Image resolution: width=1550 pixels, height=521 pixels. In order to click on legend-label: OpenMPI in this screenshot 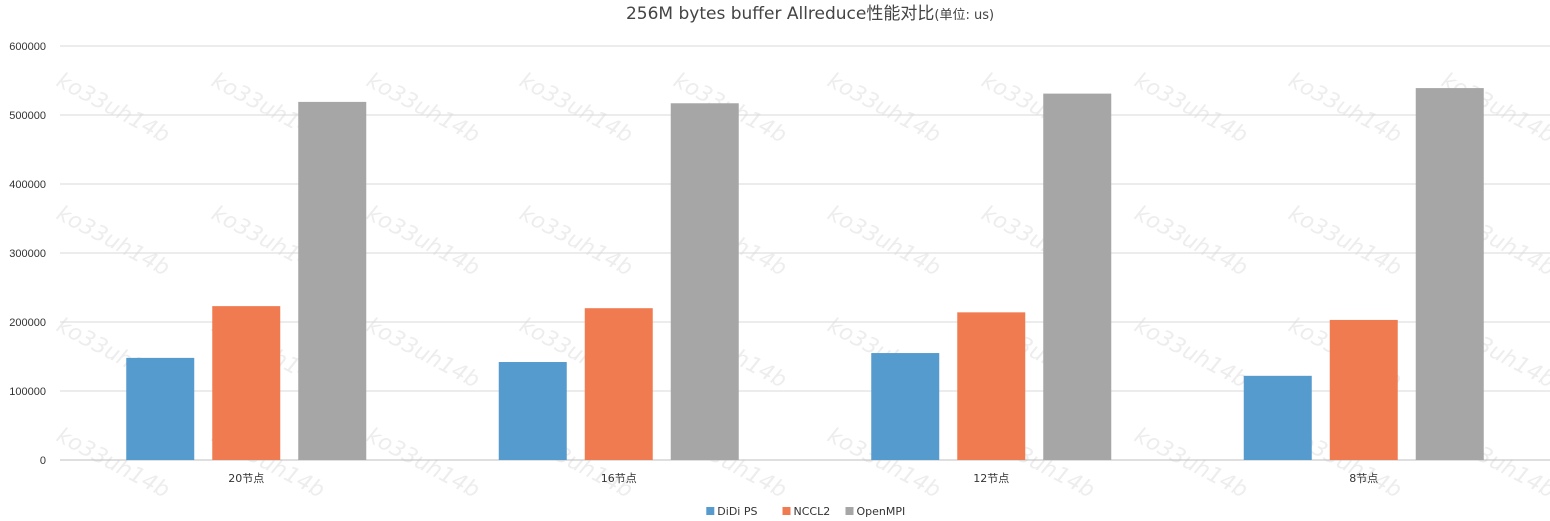, I will do `click(881, 511)`.